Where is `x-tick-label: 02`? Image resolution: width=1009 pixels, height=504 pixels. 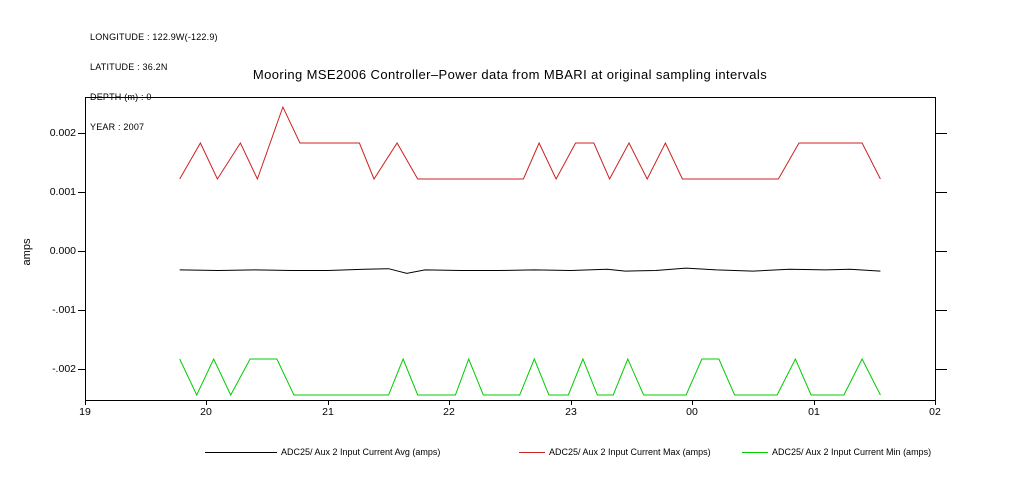 x-tick-label: 02 is located at coordinates (935, 412).